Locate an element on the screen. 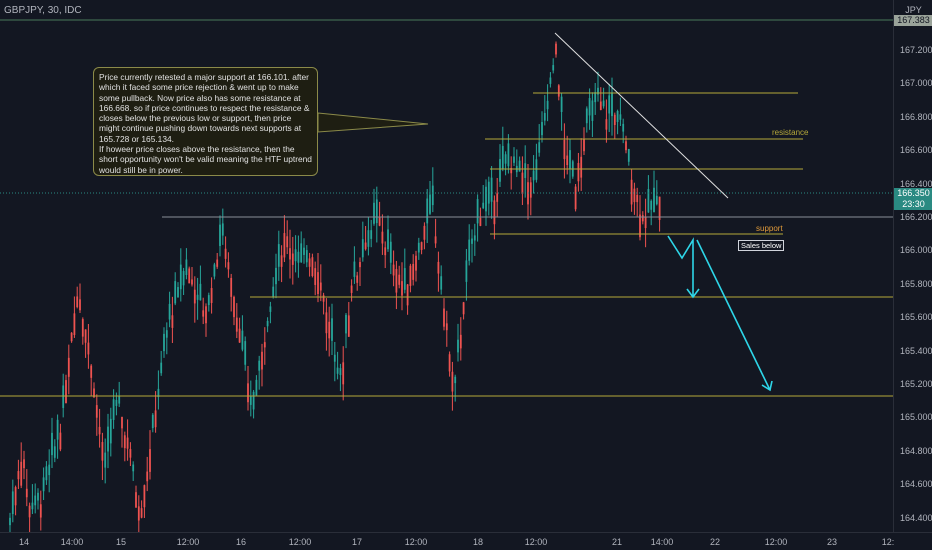  price-tick: 167.000 is located at coordinates (916, 83).